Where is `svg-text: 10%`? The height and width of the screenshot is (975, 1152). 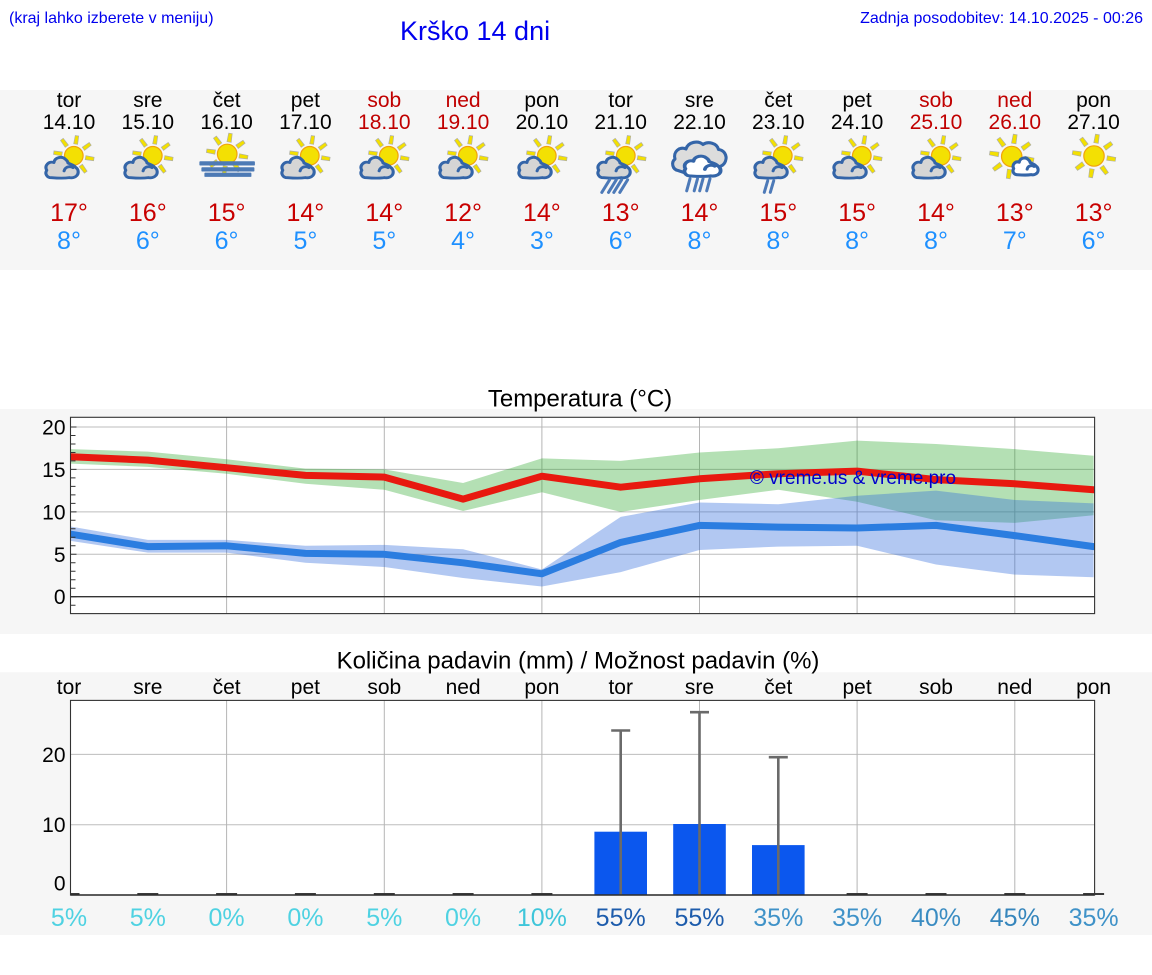
svg-text: 10% is located at coordinates (542, 918).